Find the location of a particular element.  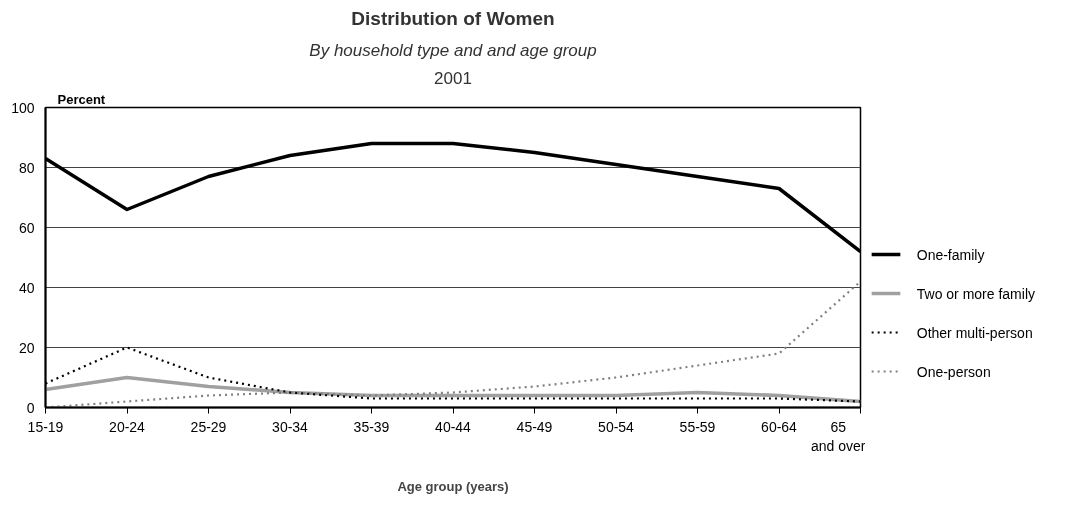

y-tick-label: 100 is located at coordinates (23, 107).